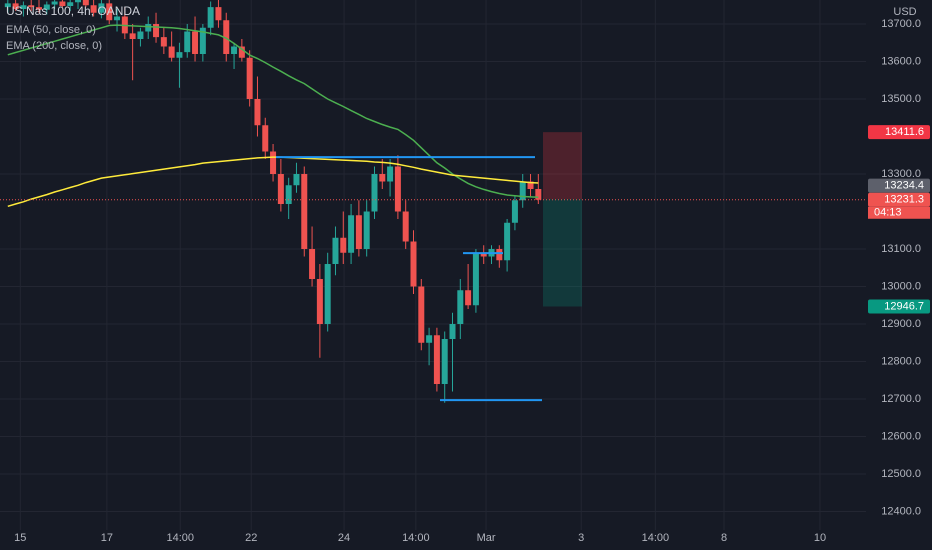 The image size is (932, 550). Describe the element at coordinates (901, 399) in the screenshot. I see `y-tick-label: 12700.0` at that location.